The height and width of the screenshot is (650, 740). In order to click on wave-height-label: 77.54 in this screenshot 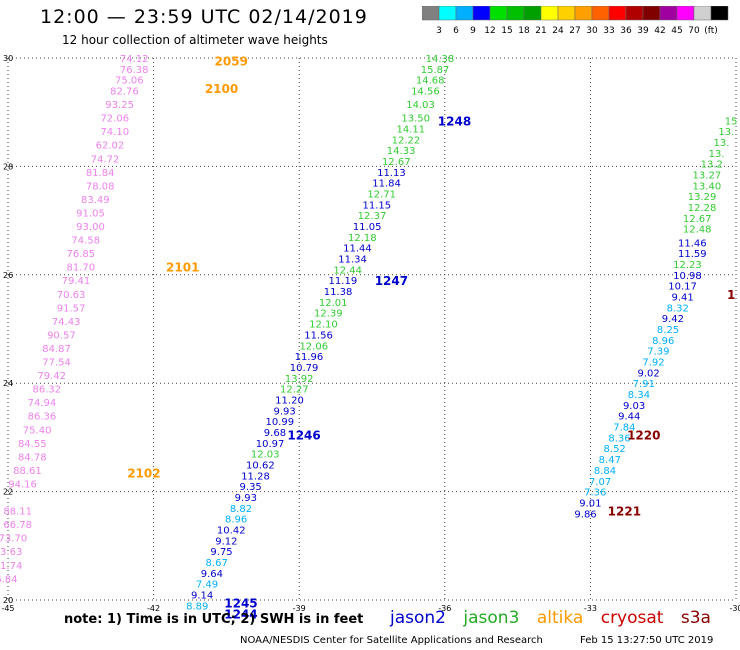, I will do `click(56, 363)`.